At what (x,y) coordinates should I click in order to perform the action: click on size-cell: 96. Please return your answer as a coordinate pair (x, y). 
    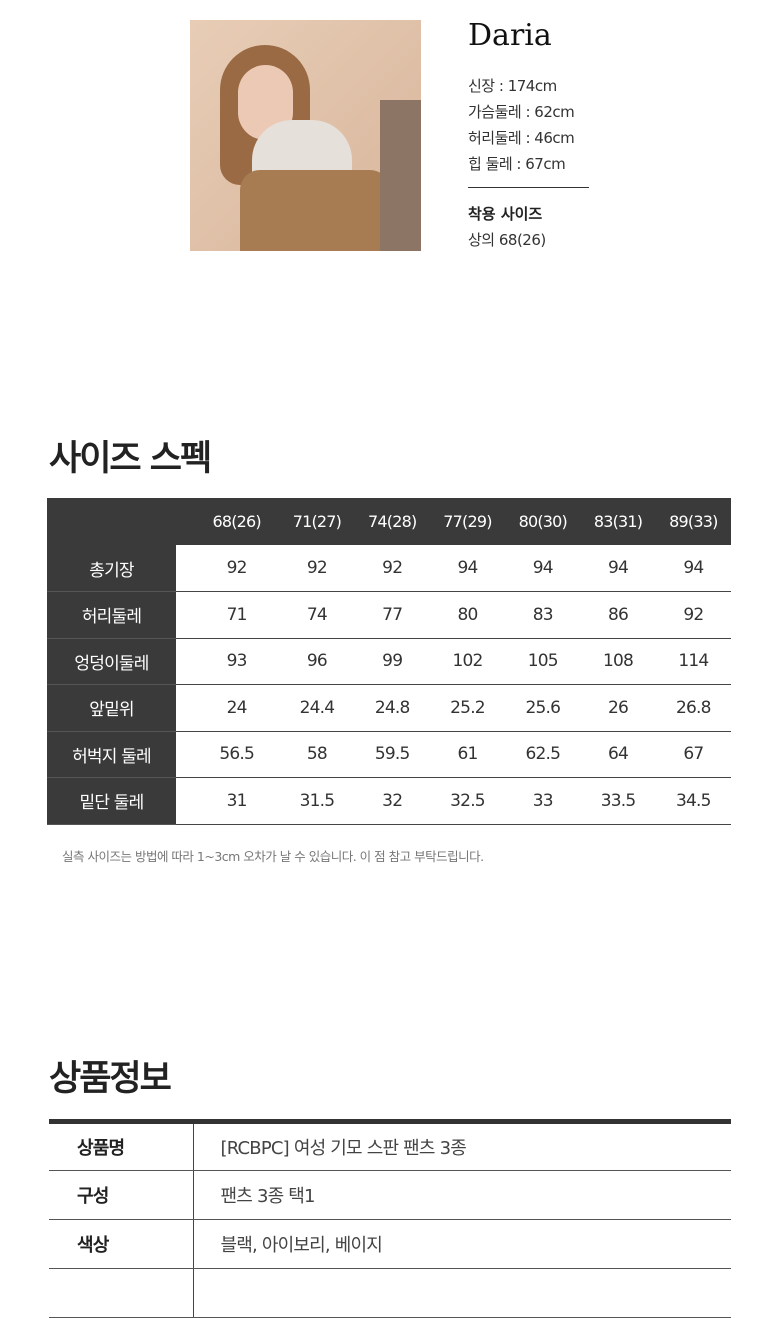
    Looking at the image, I should click on (317, 661).